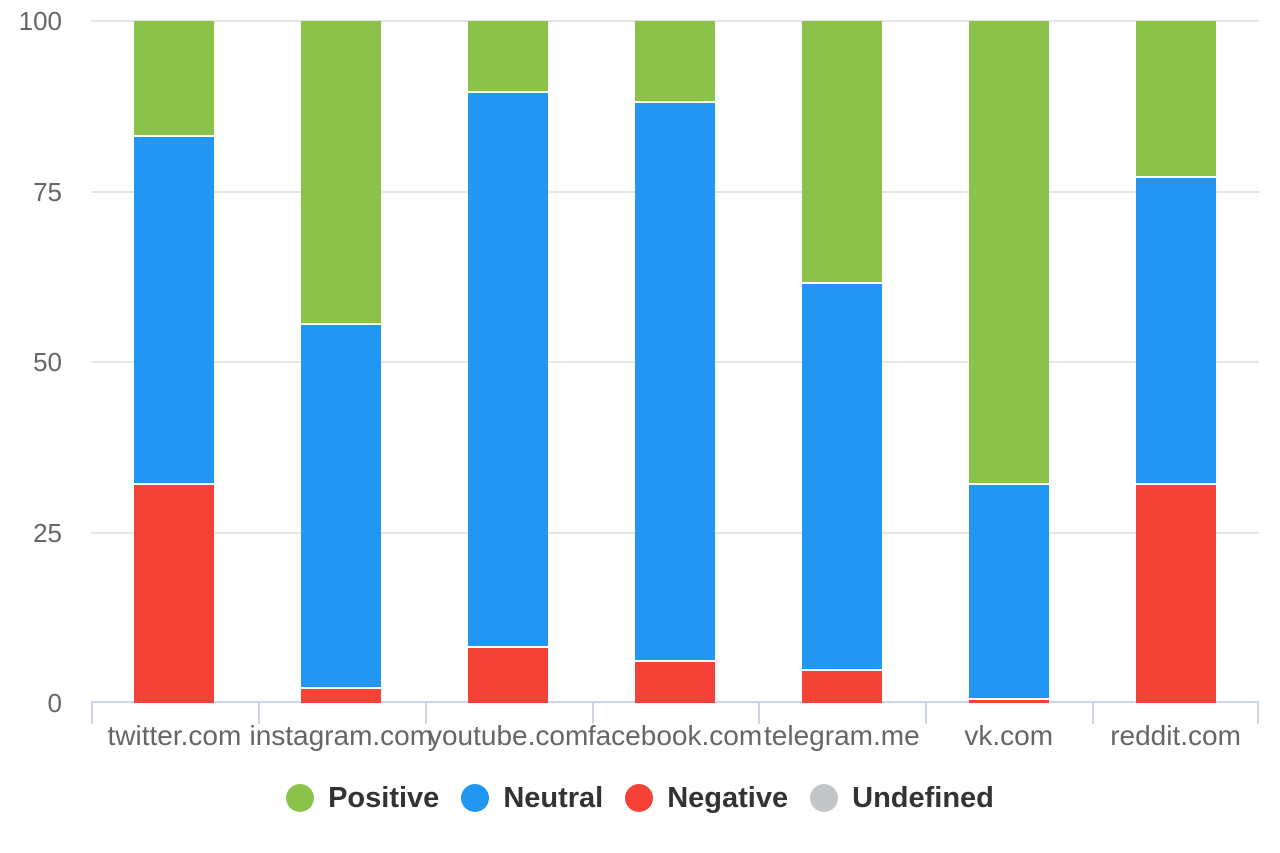 The height and width of the screenshot is (853, 1280). What do you see at coordinates (1175, 99) in the screenshot?
I see `segment-positive-reddit.com` at bounding box center [1175, 99].